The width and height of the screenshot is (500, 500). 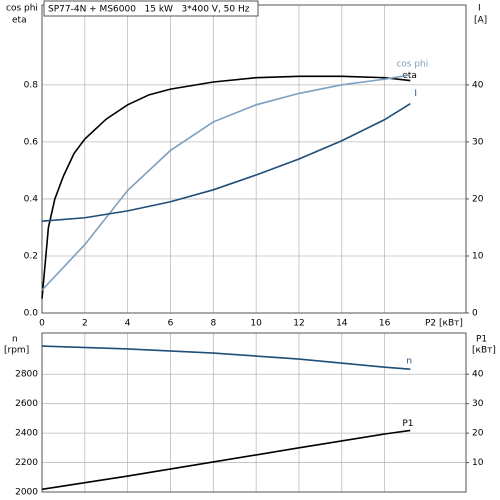 What do you see at coordinates (213, 324) in the screenshot?
I see `x-tick-label: 8` at bounding box center [213, 324].